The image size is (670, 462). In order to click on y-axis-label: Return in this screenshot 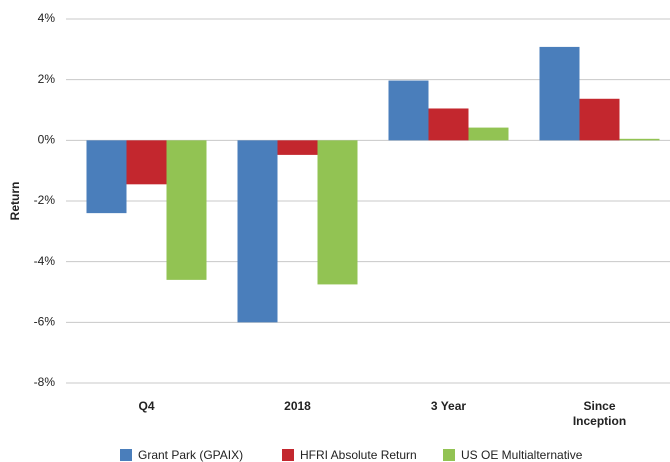, I will do `click(15, 201)`.